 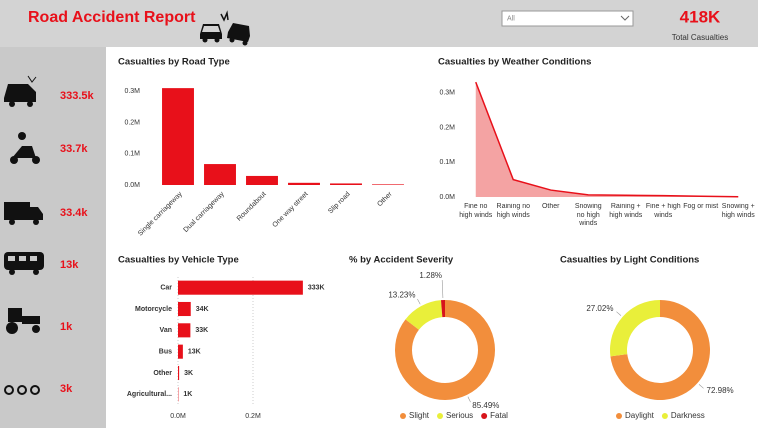 What do you see at coordinates (499, 415) in the screenshot?
I see `legend-label: Fatal` at bounding box center [499, 415].